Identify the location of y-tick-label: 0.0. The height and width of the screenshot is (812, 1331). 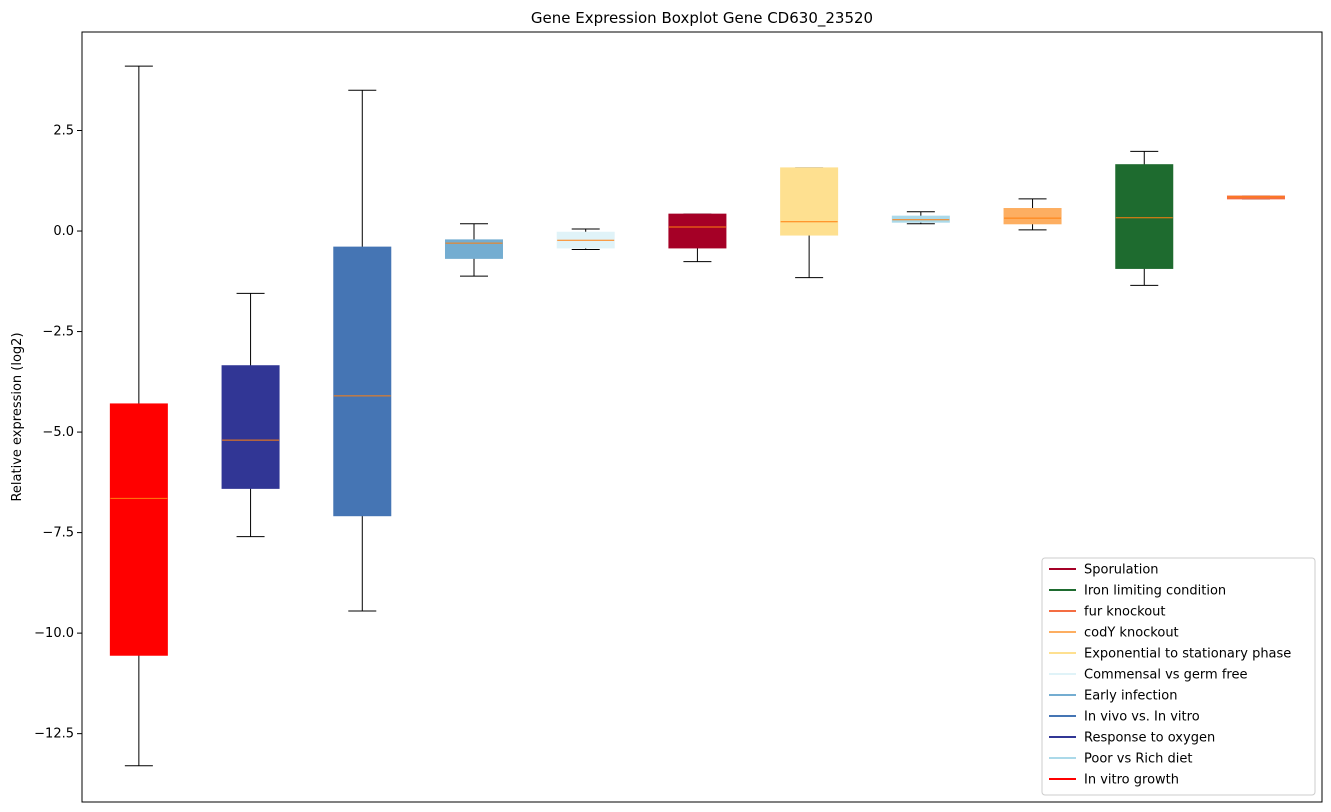
(63, 231).